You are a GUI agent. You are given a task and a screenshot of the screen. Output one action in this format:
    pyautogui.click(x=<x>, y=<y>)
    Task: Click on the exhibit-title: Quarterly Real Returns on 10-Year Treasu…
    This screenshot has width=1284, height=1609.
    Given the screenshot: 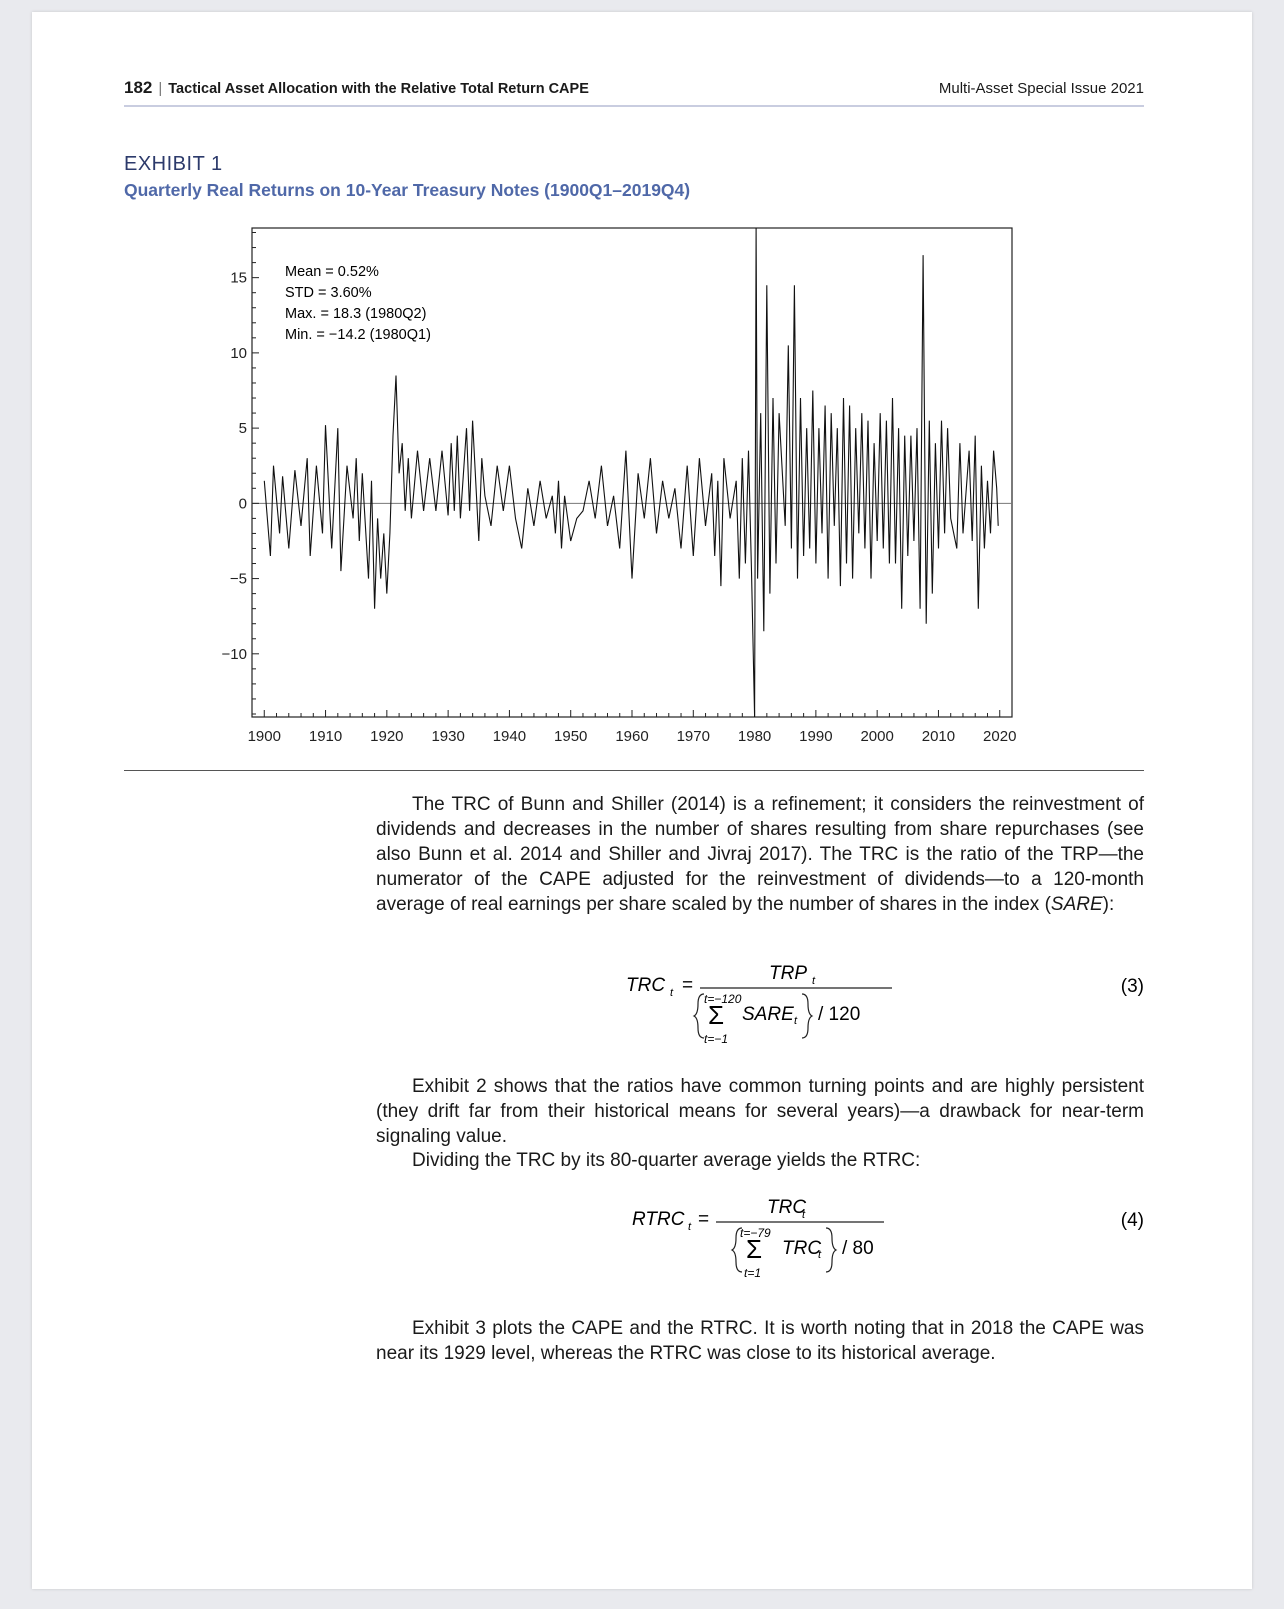 What is the action you would take?
    pyautogui.click(x=407, y=190)
    